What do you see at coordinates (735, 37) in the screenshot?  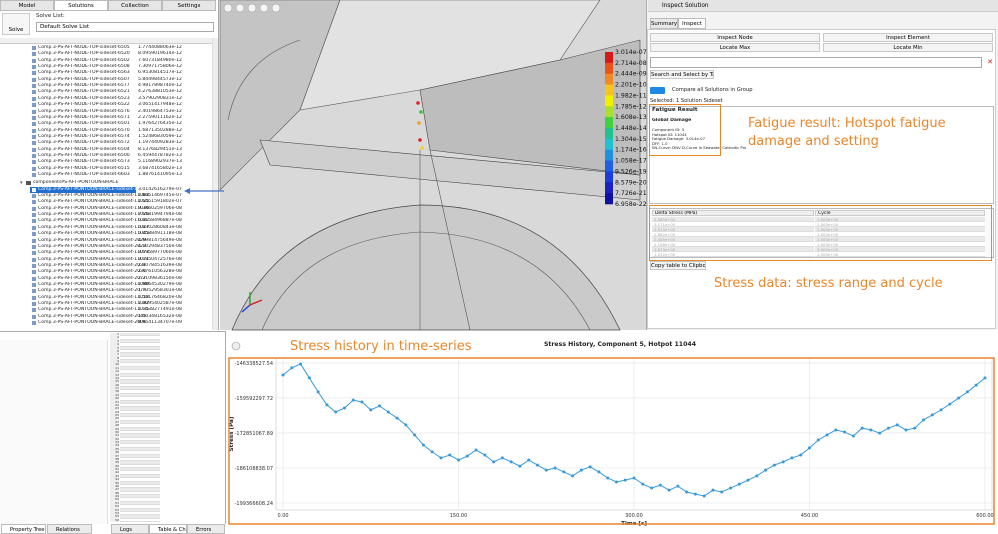 I see `inspect-button: Inspect Node` at bounding box center [735, 37].